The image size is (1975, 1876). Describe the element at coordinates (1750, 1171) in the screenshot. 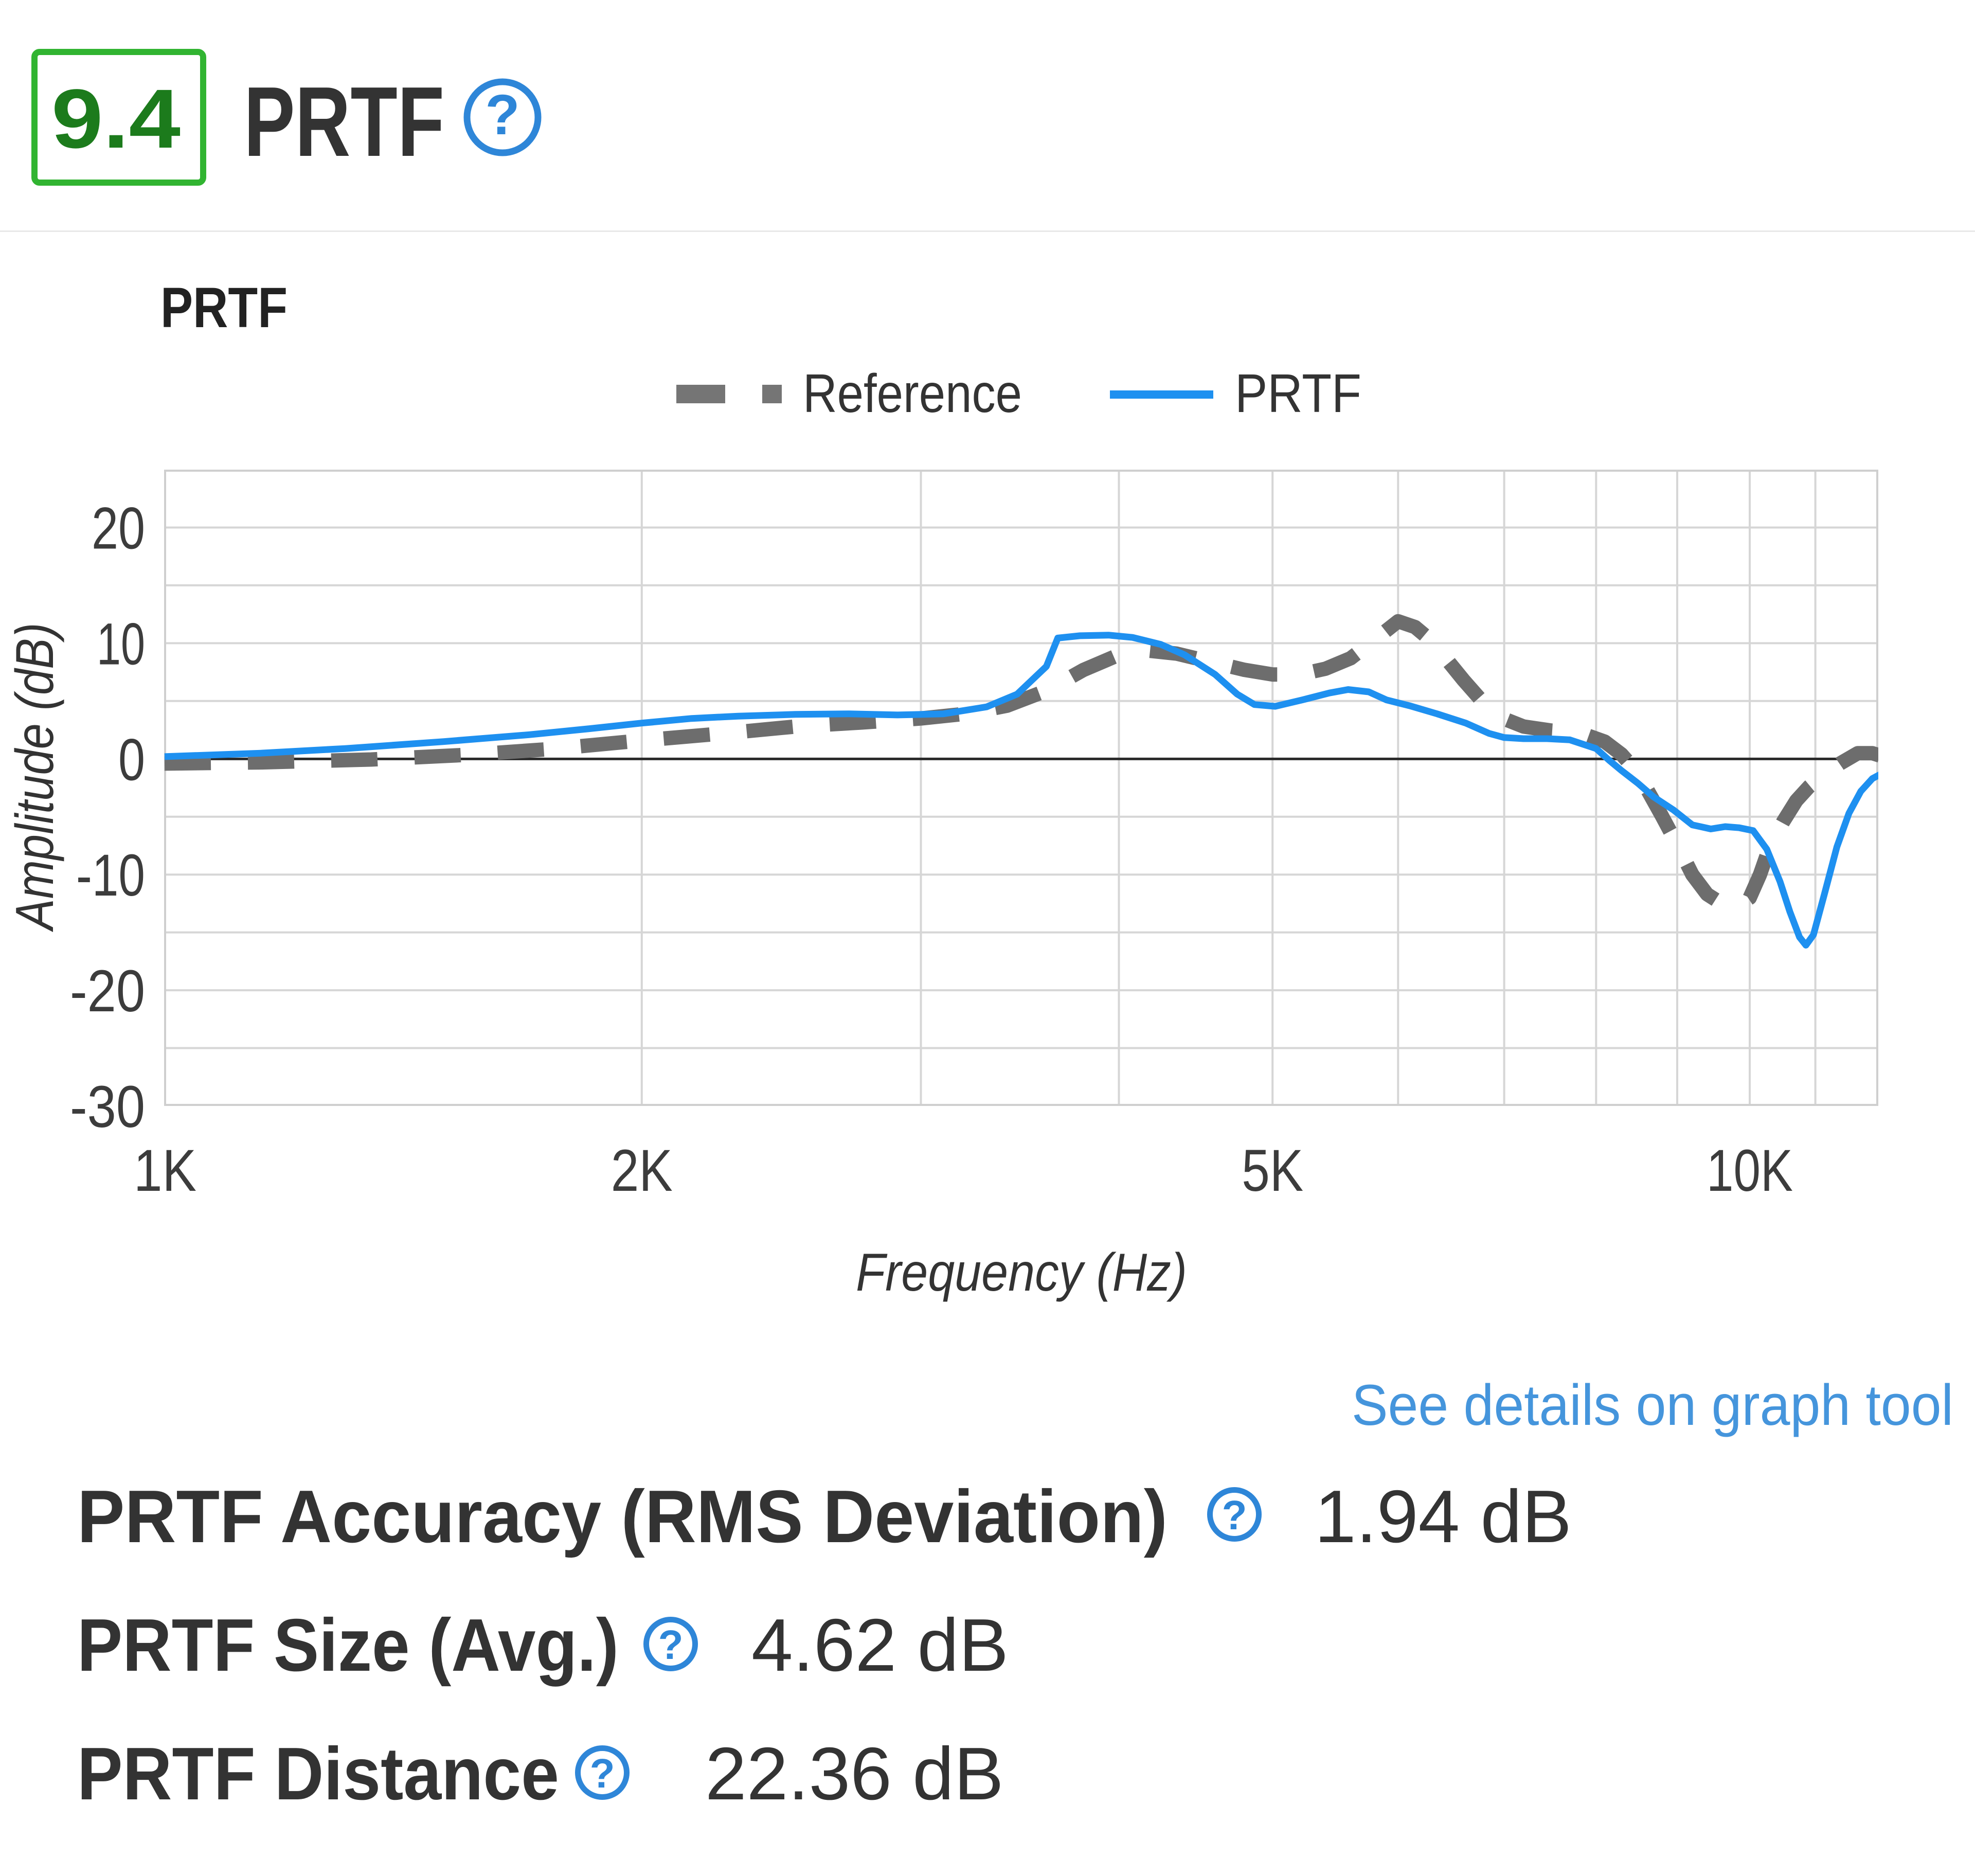

I see `svg-text: 10K` at that location.